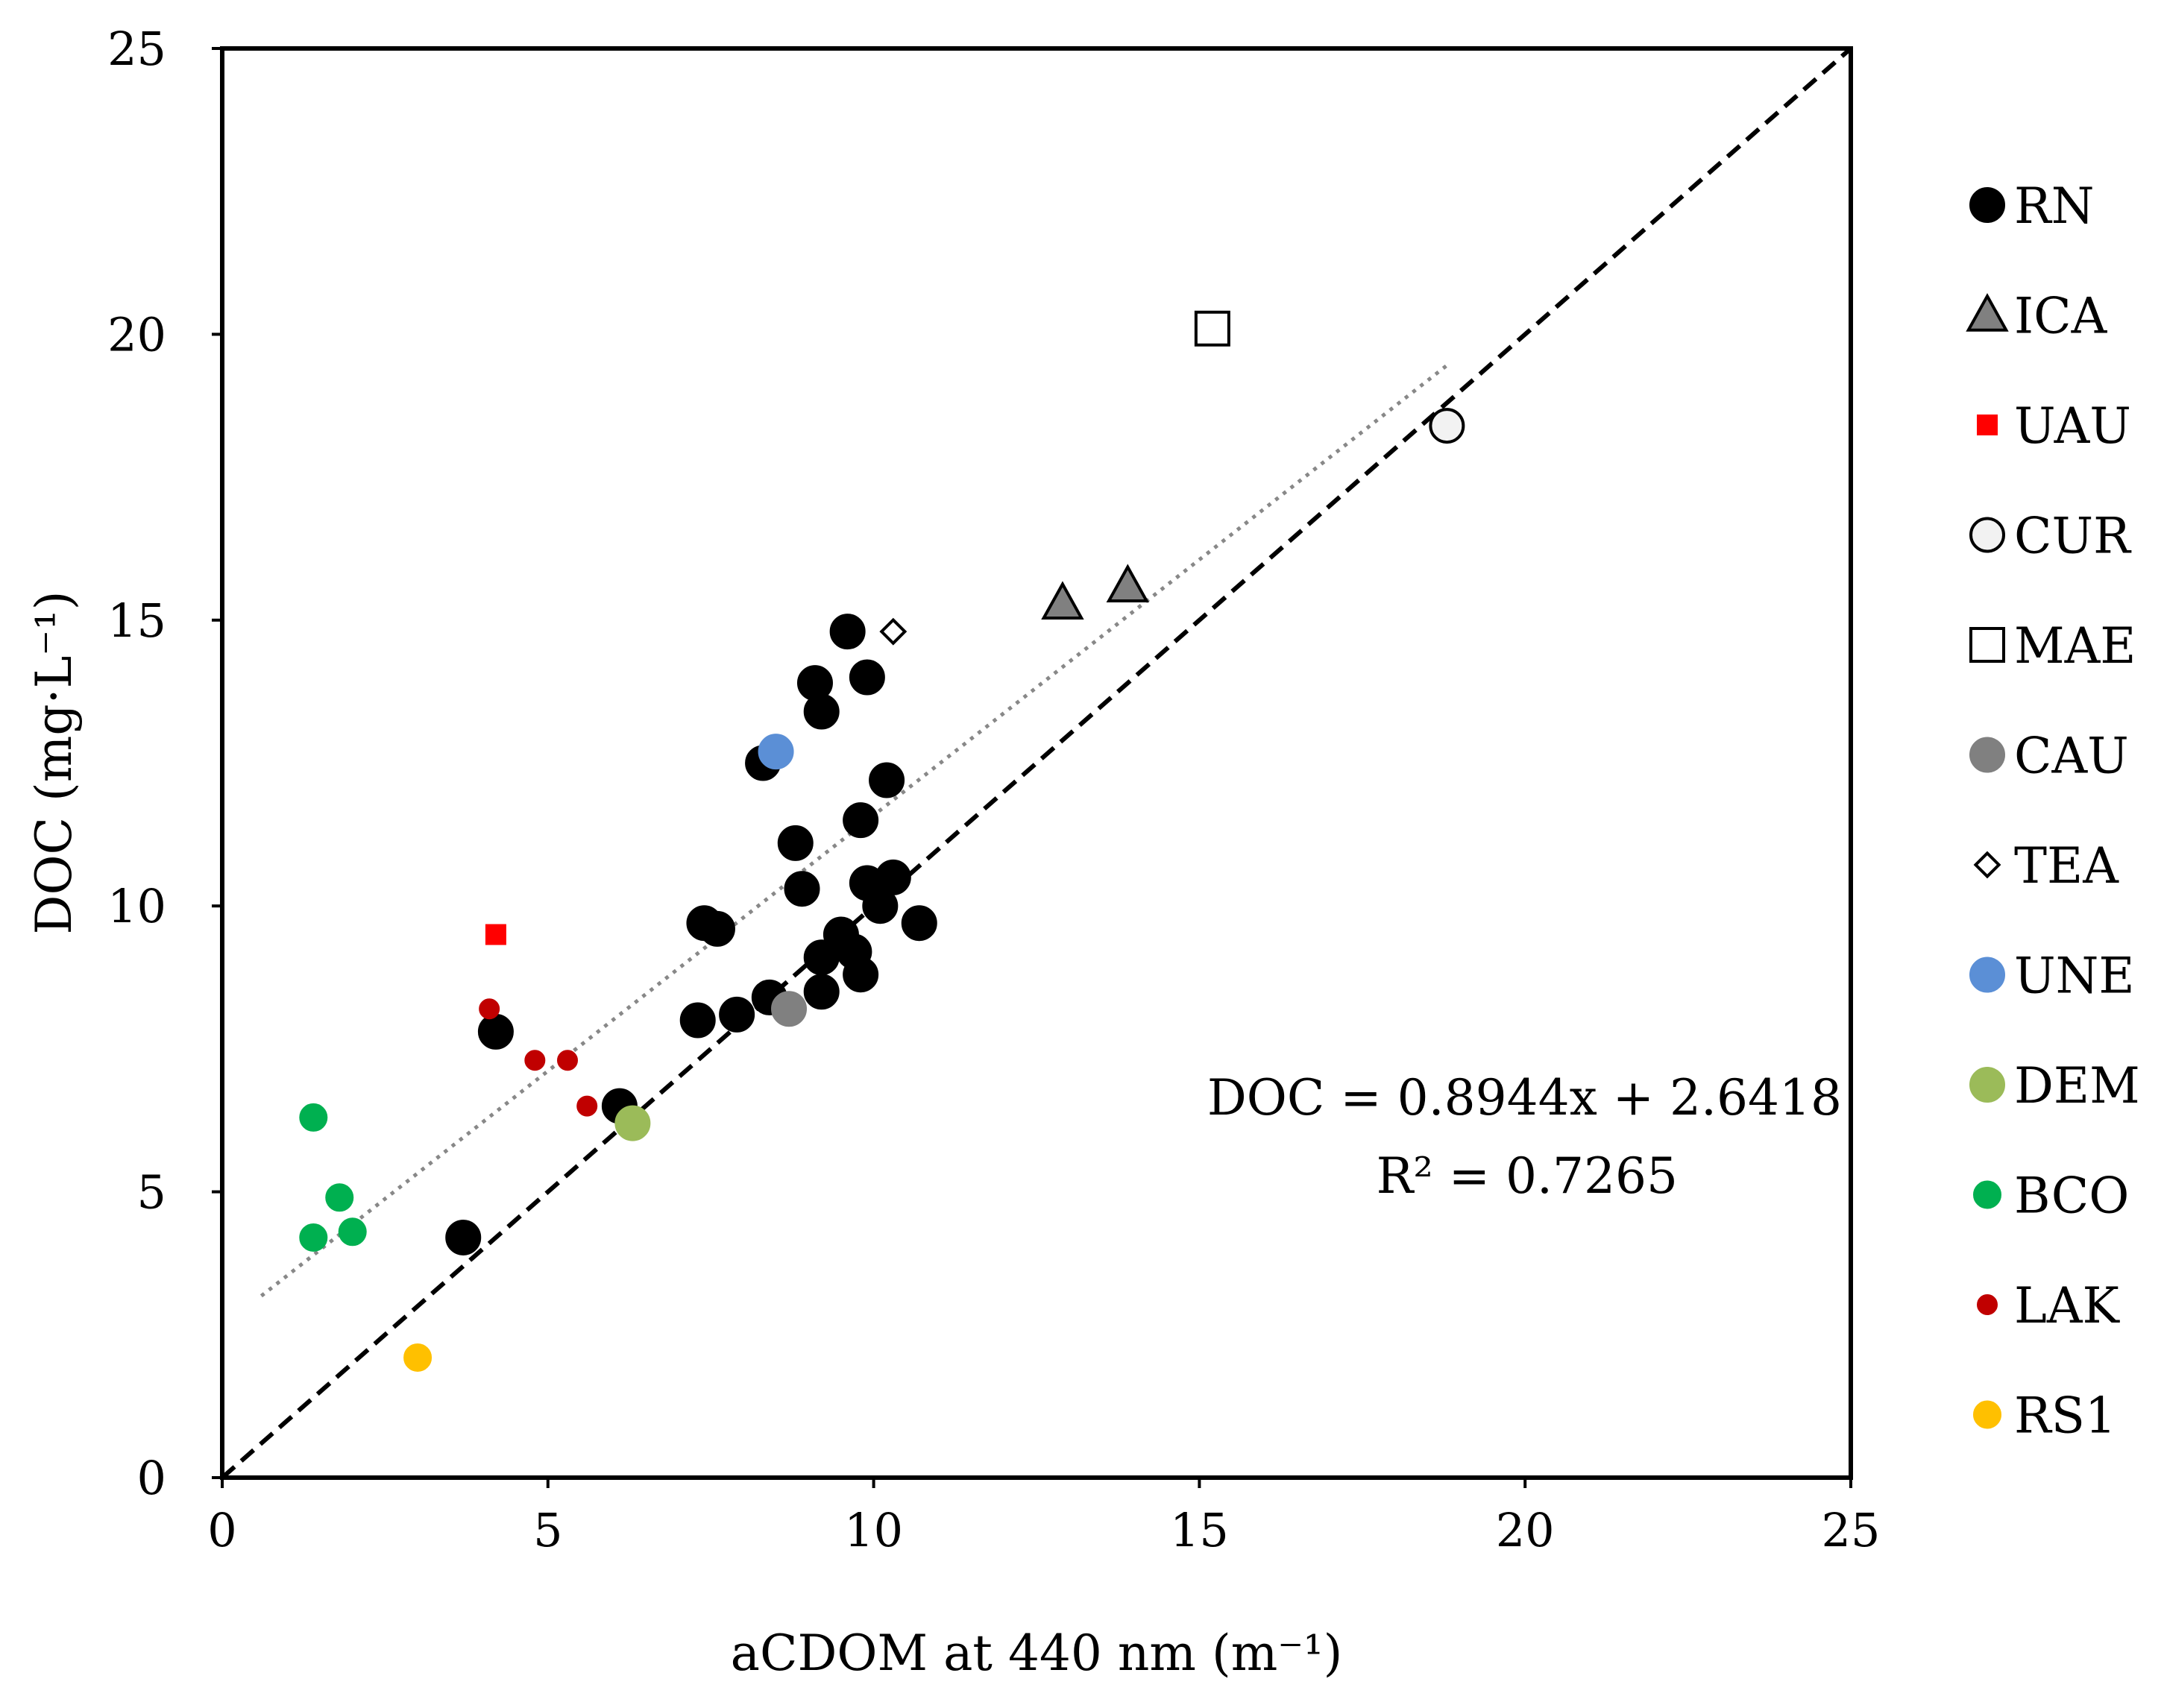  What do you see at coordinates (2071, 1196) in the screenshot?
I see `legend-label: BCO` at bounding box center [2071, 1196].